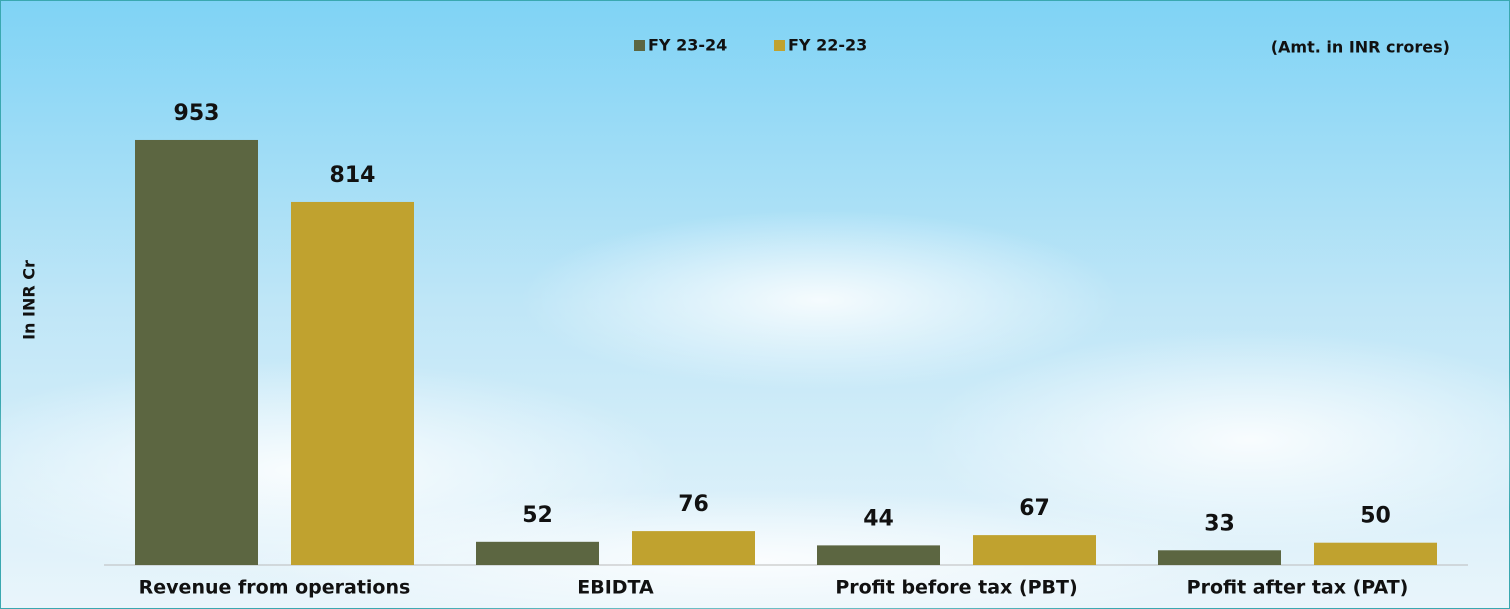 The image size is (1510, 609). What do you see at coordinates (1375, 516) in the screenshot?
I see `data-label: 50` at bounding box center [1375, 516].